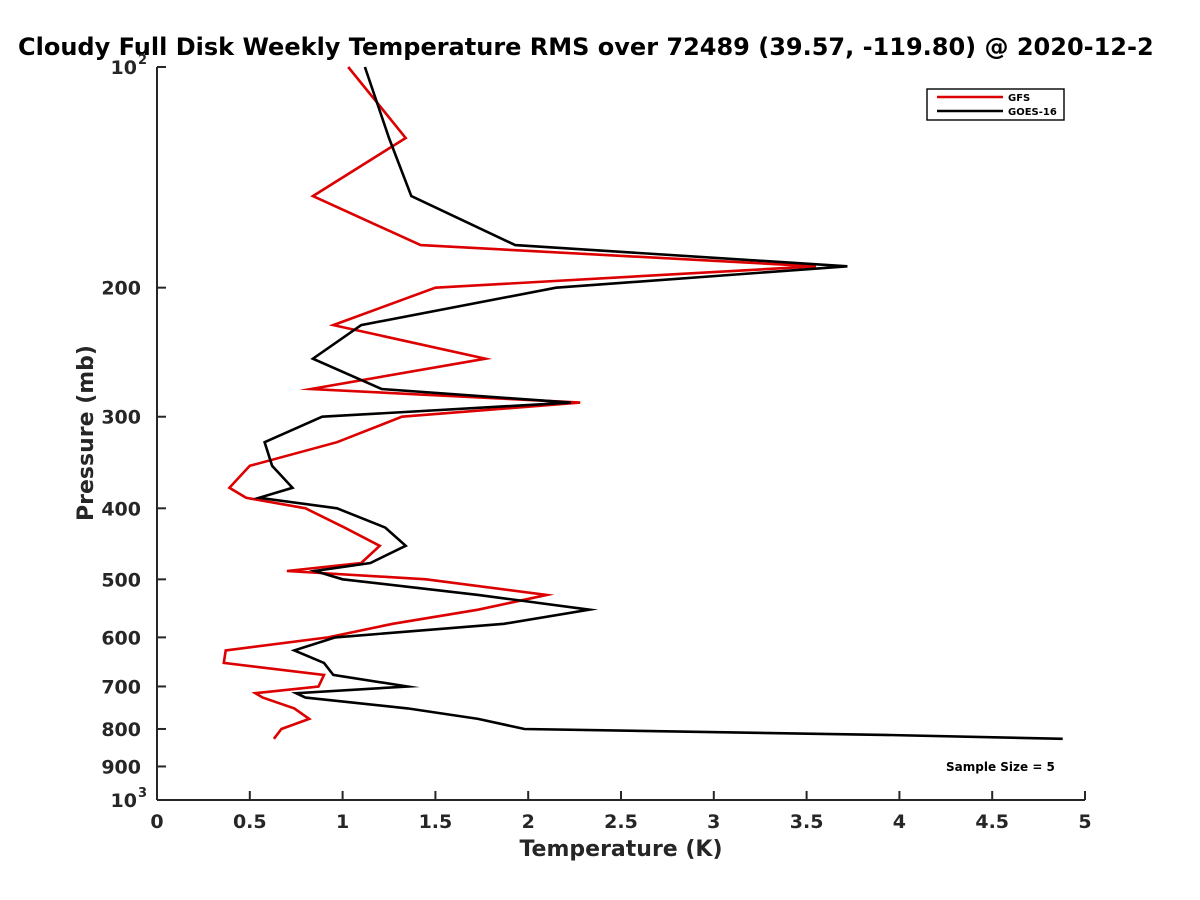  What do you see at coordinates (436, 822) in the screenshot?
I see `x-tick-label: 1.5` at bounding box center [436, 822].